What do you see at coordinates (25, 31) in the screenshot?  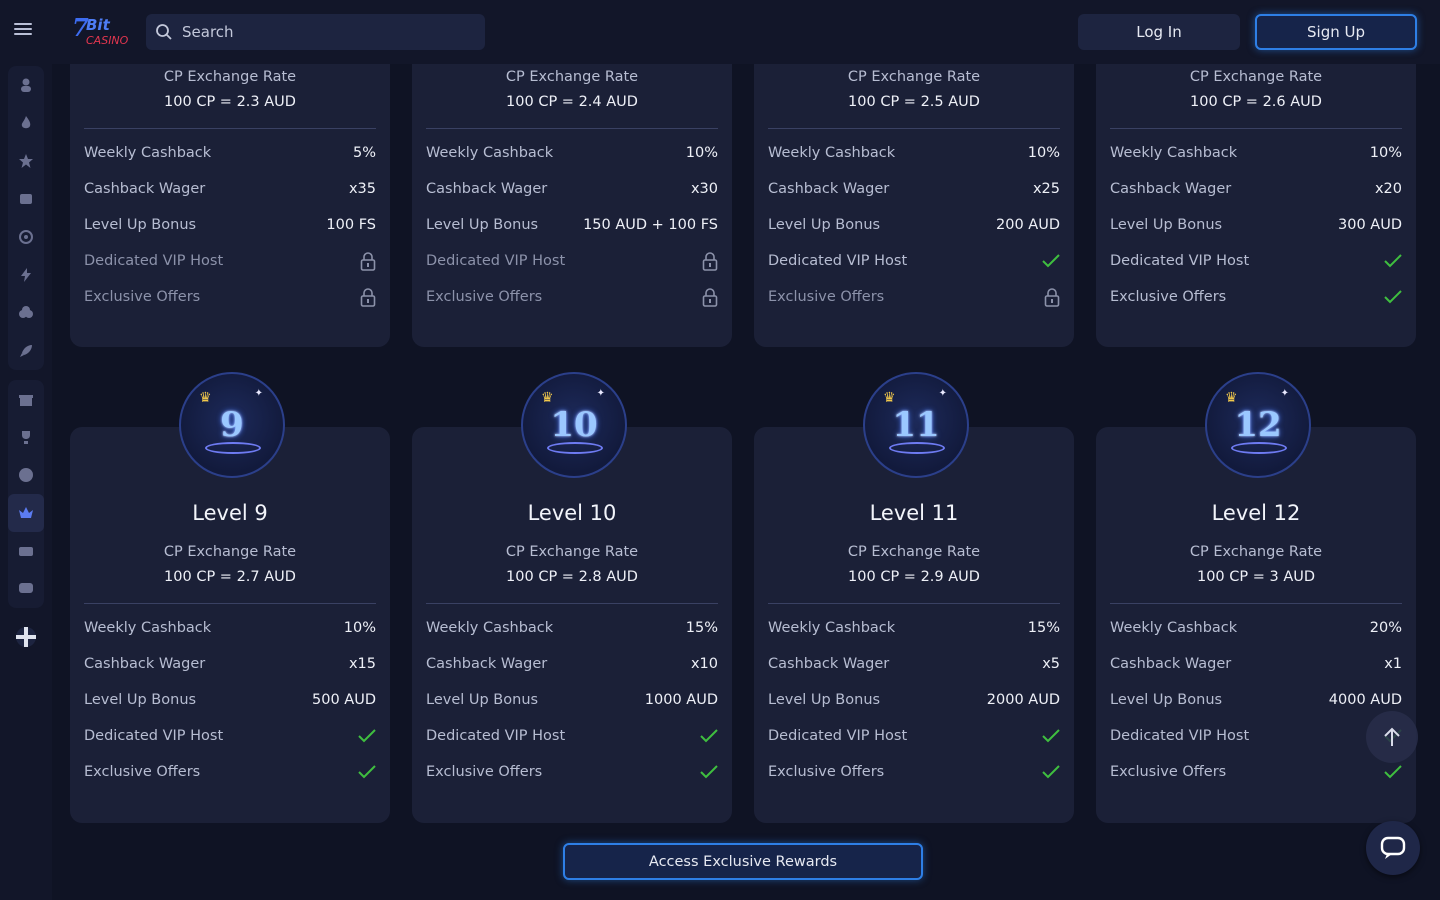 I see `hamburger-menu-icon` at bounding box center [25, 31].